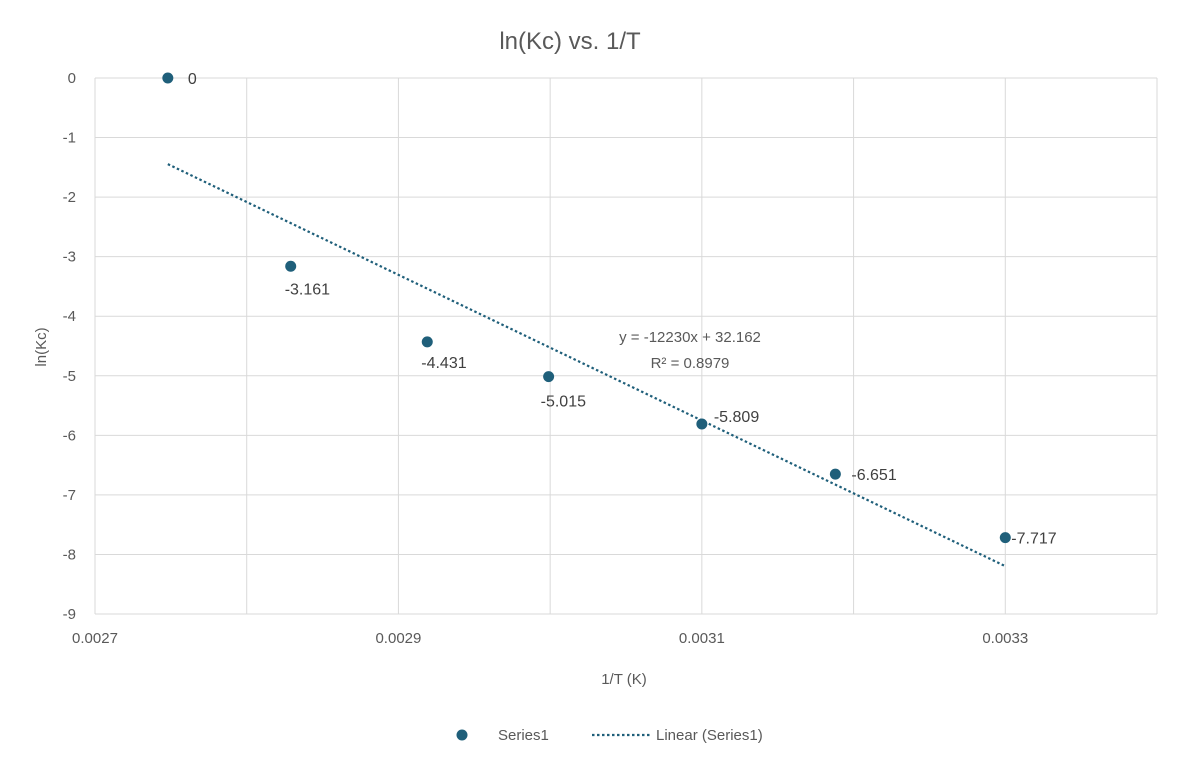  What do you see at coordinates (873, 475) in the screenshot?
I see `data-label: -6.651` at bounding box center [873, 475].